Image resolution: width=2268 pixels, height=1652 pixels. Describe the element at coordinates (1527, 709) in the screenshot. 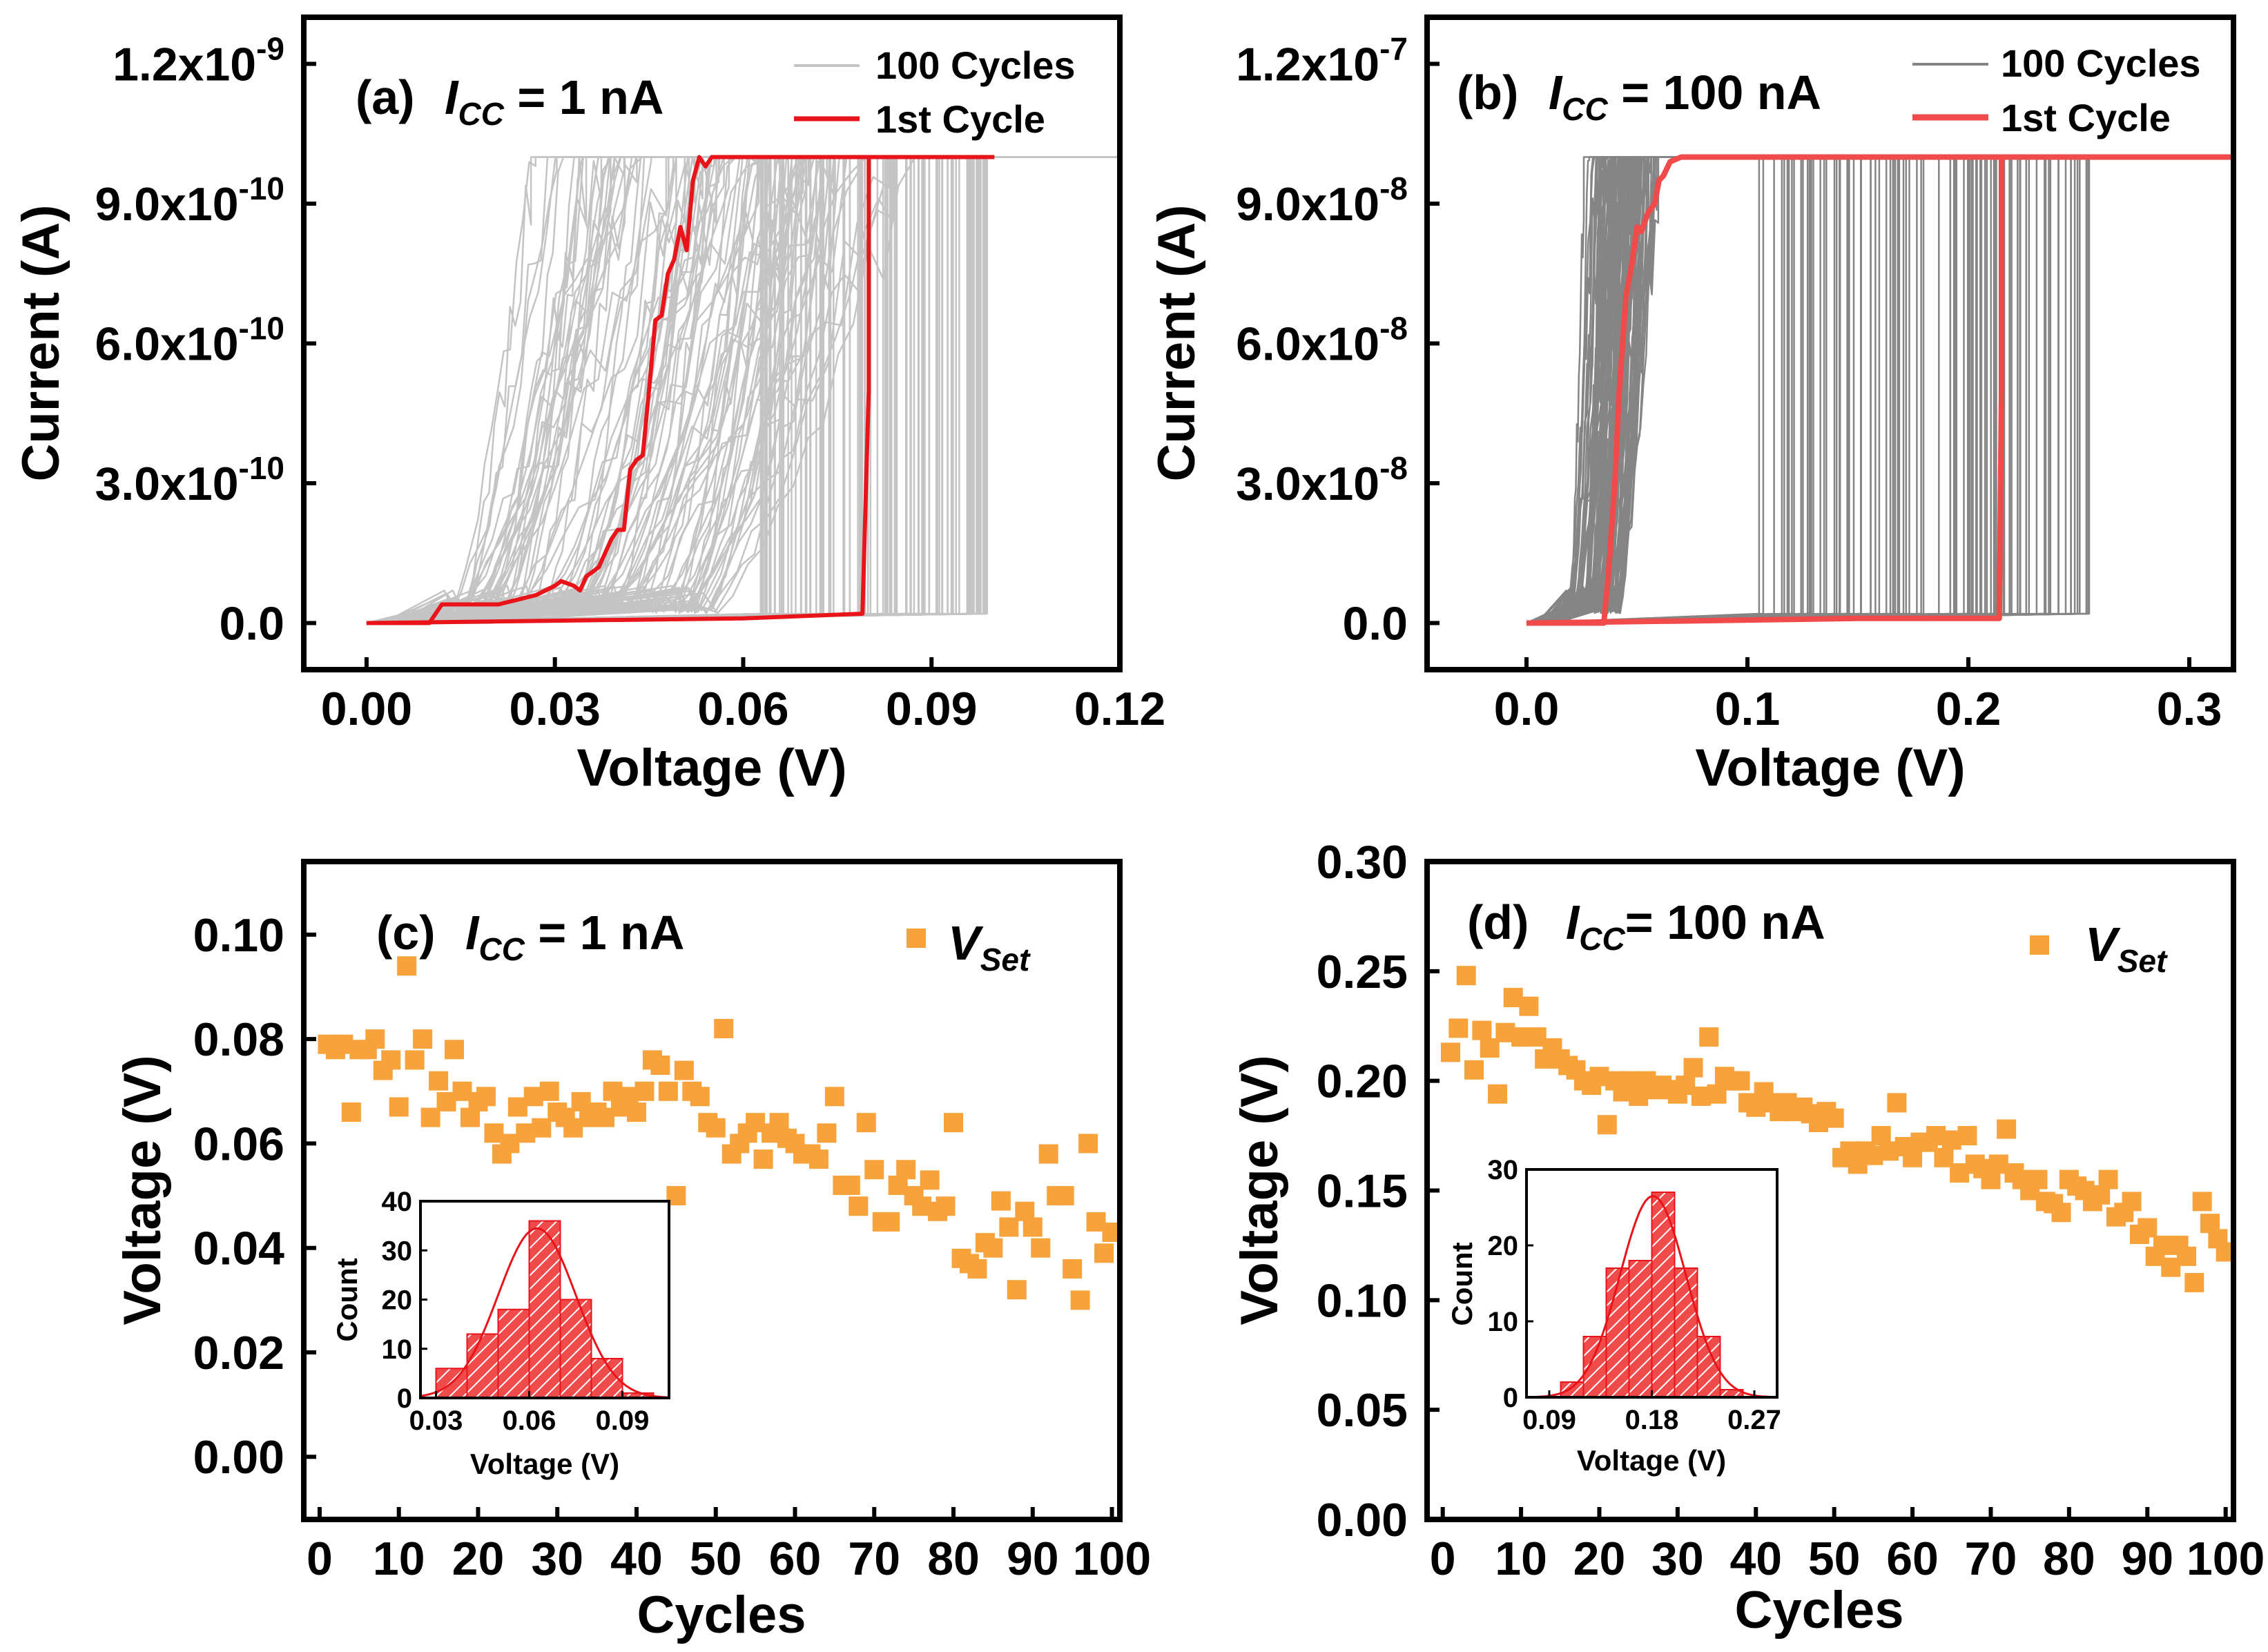

I see `x-tick-label: 0.0` at that location.